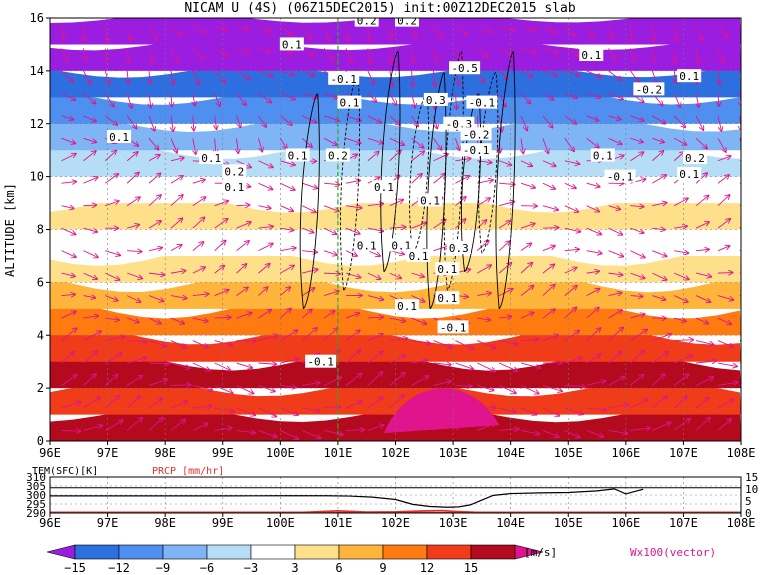 This screenshot has height=575, width=767. What do you see at coordinates (36, 477) in the screenshot?
I see `temperature-tick-label: 310` at bounding box center [36, 477].